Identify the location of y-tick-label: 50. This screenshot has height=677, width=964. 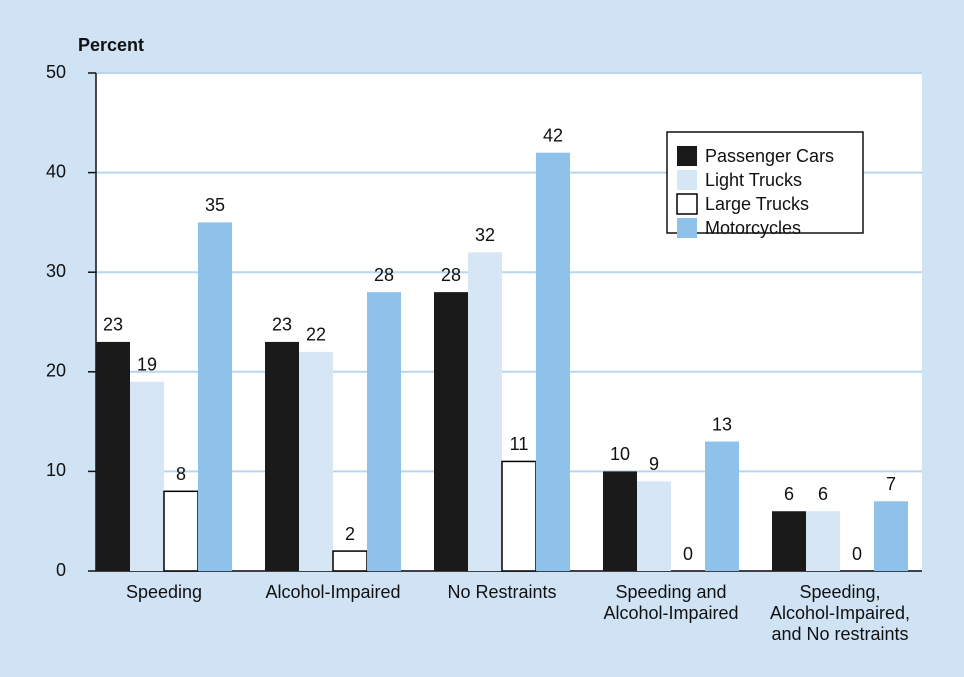
(56, 72).